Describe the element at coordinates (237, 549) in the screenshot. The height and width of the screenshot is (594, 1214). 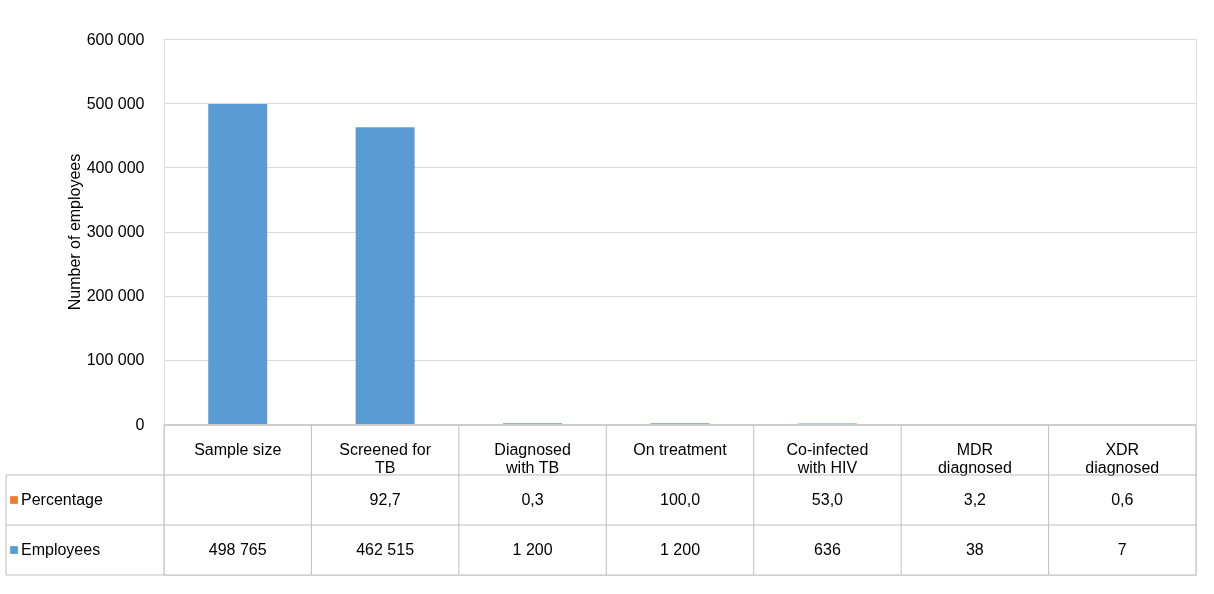
I see `data-label: 498 765` at that location.